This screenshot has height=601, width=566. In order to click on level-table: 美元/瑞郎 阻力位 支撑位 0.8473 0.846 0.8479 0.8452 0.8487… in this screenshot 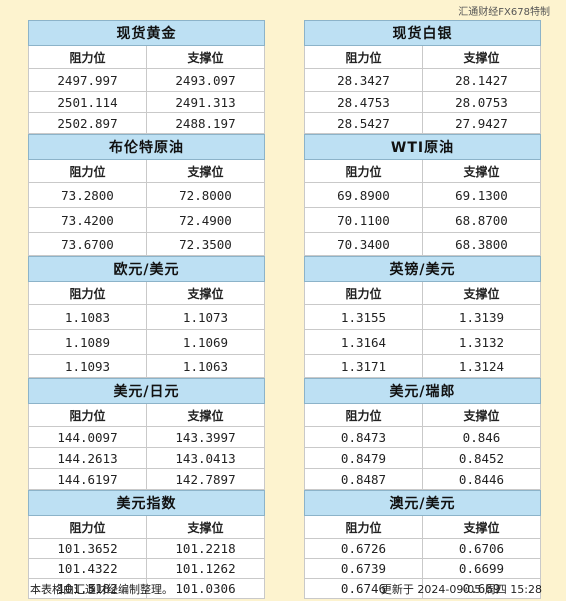, I will do `click(422, 434)`.